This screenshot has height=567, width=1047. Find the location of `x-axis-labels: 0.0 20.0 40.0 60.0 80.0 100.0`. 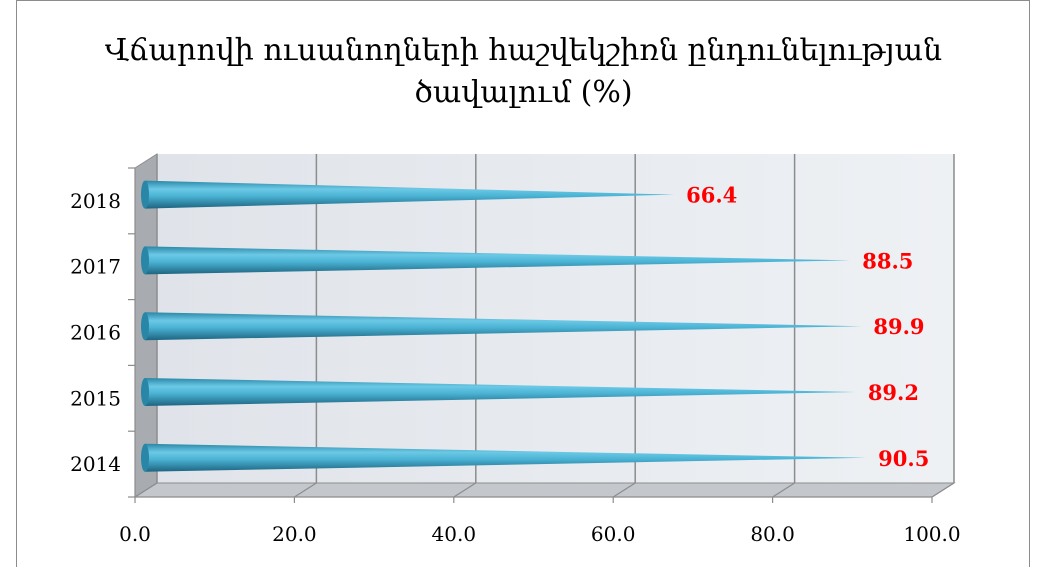

x-axis-labels: 0.0 20.0 40.0 60.0 80.0 100.0 is located at coordinates (540, 534).